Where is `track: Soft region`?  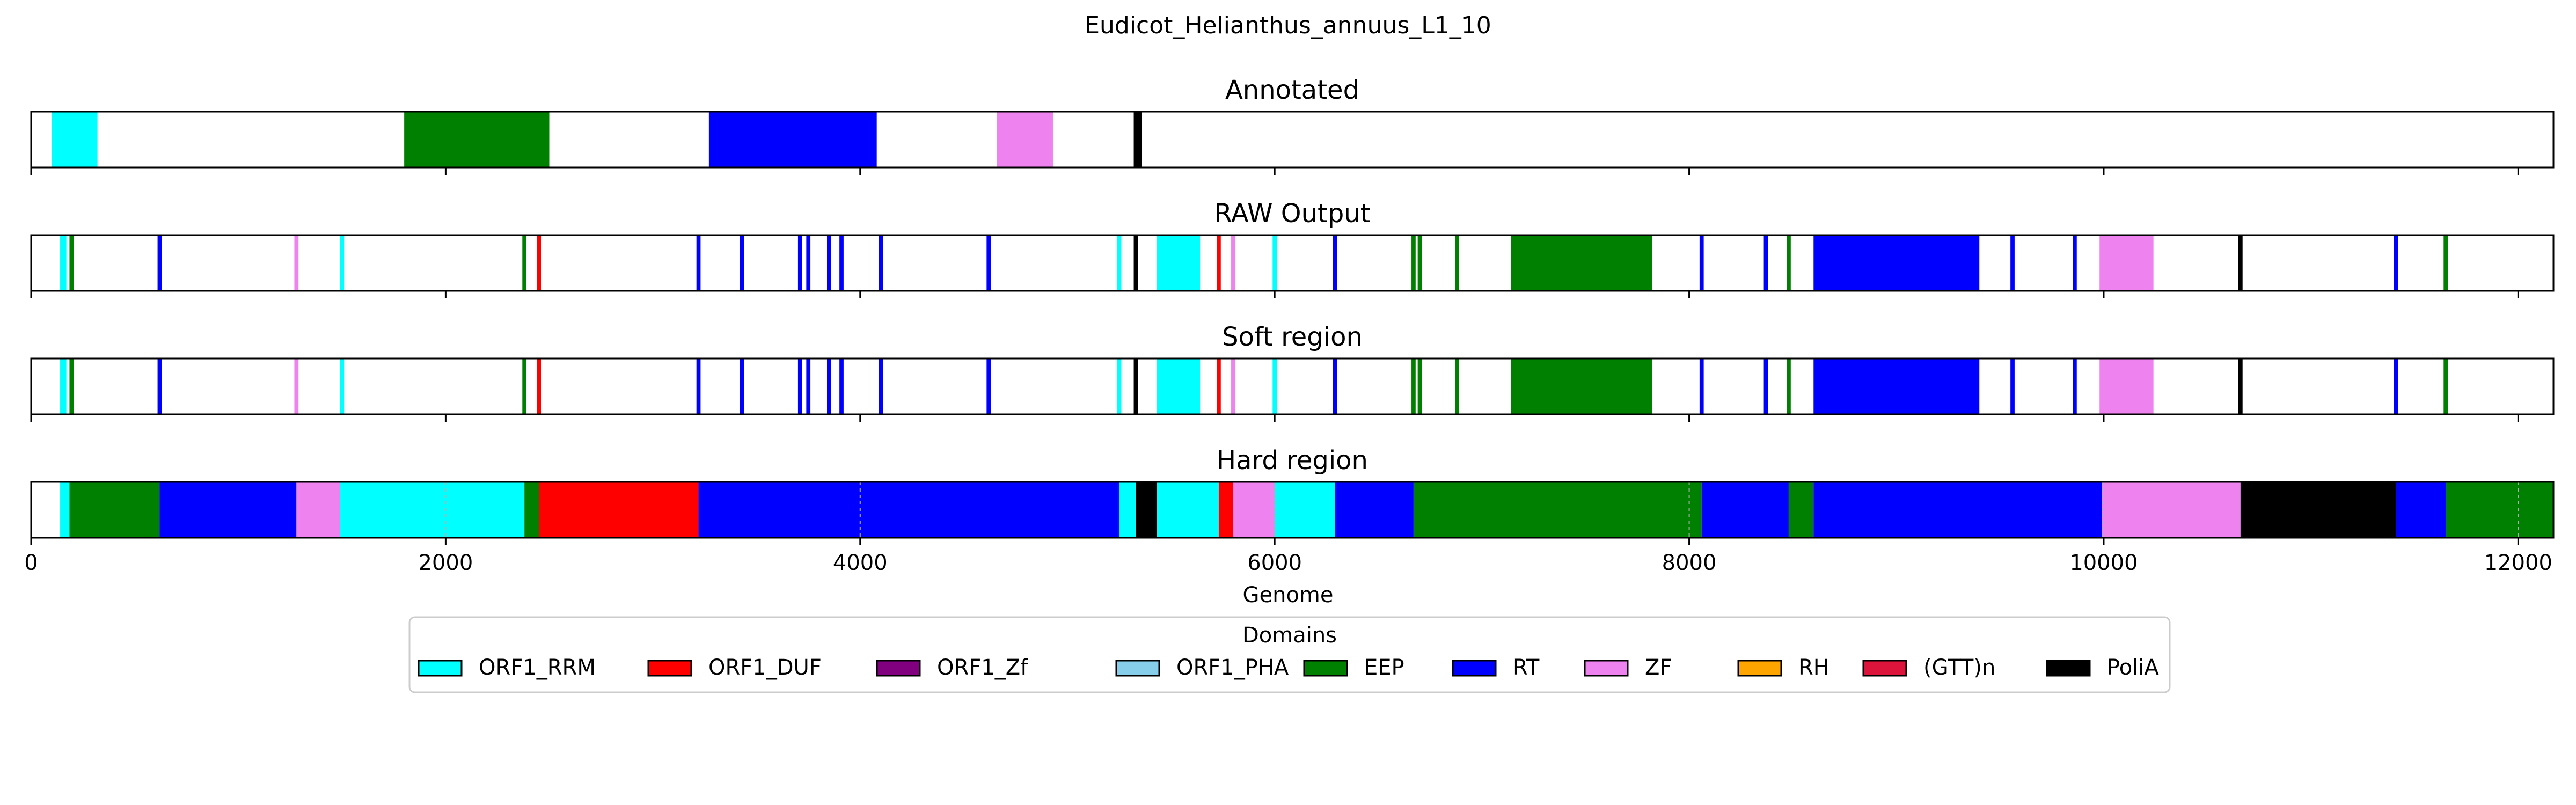
track: Soft region is located at coordinates (1292, 372).